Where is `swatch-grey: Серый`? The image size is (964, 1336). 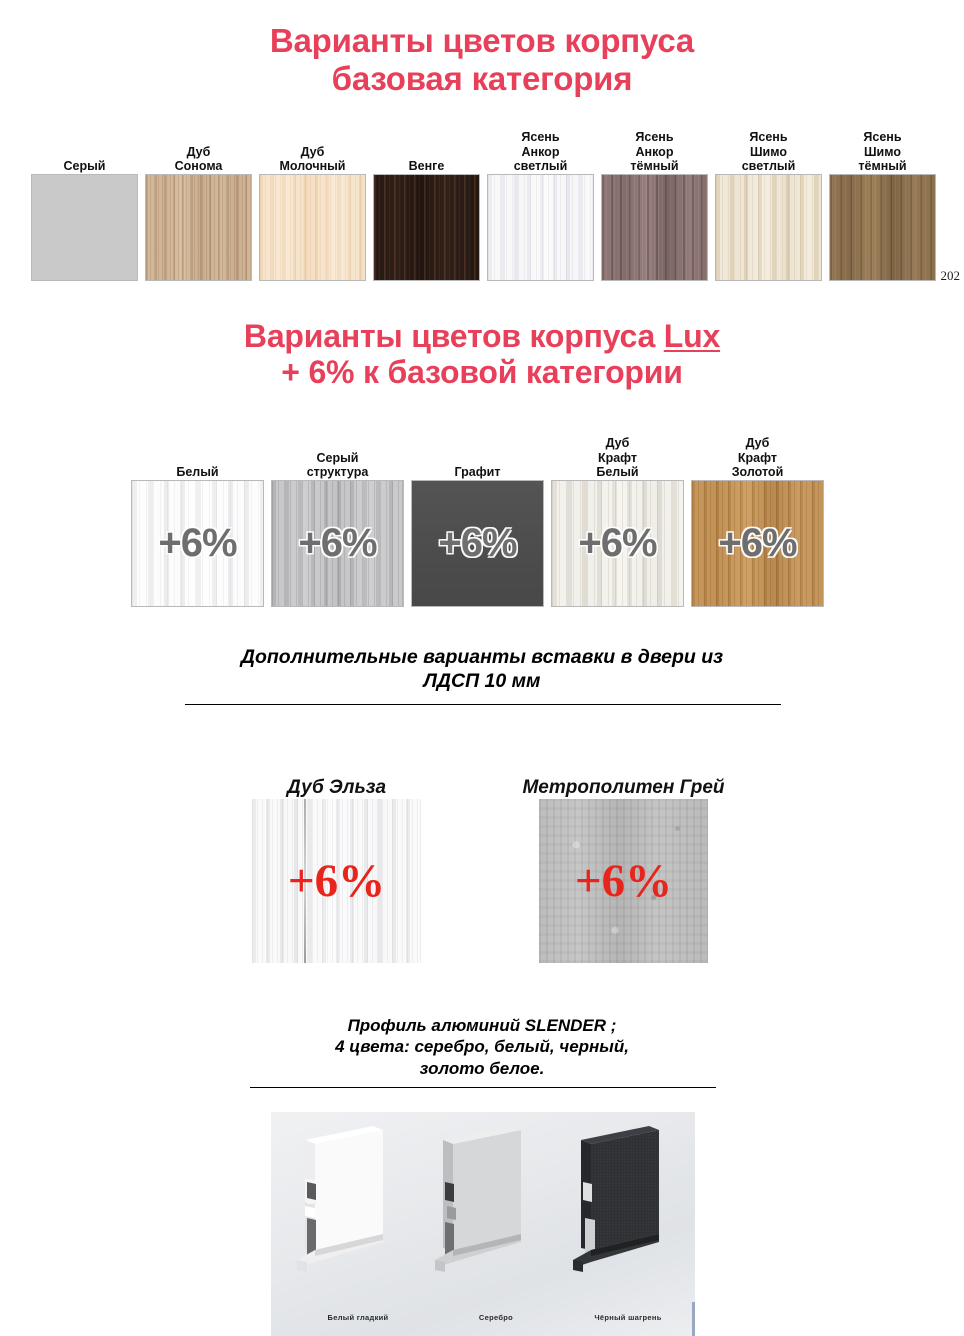 swatch-grey: Серый is located at coordinates (84, 202).